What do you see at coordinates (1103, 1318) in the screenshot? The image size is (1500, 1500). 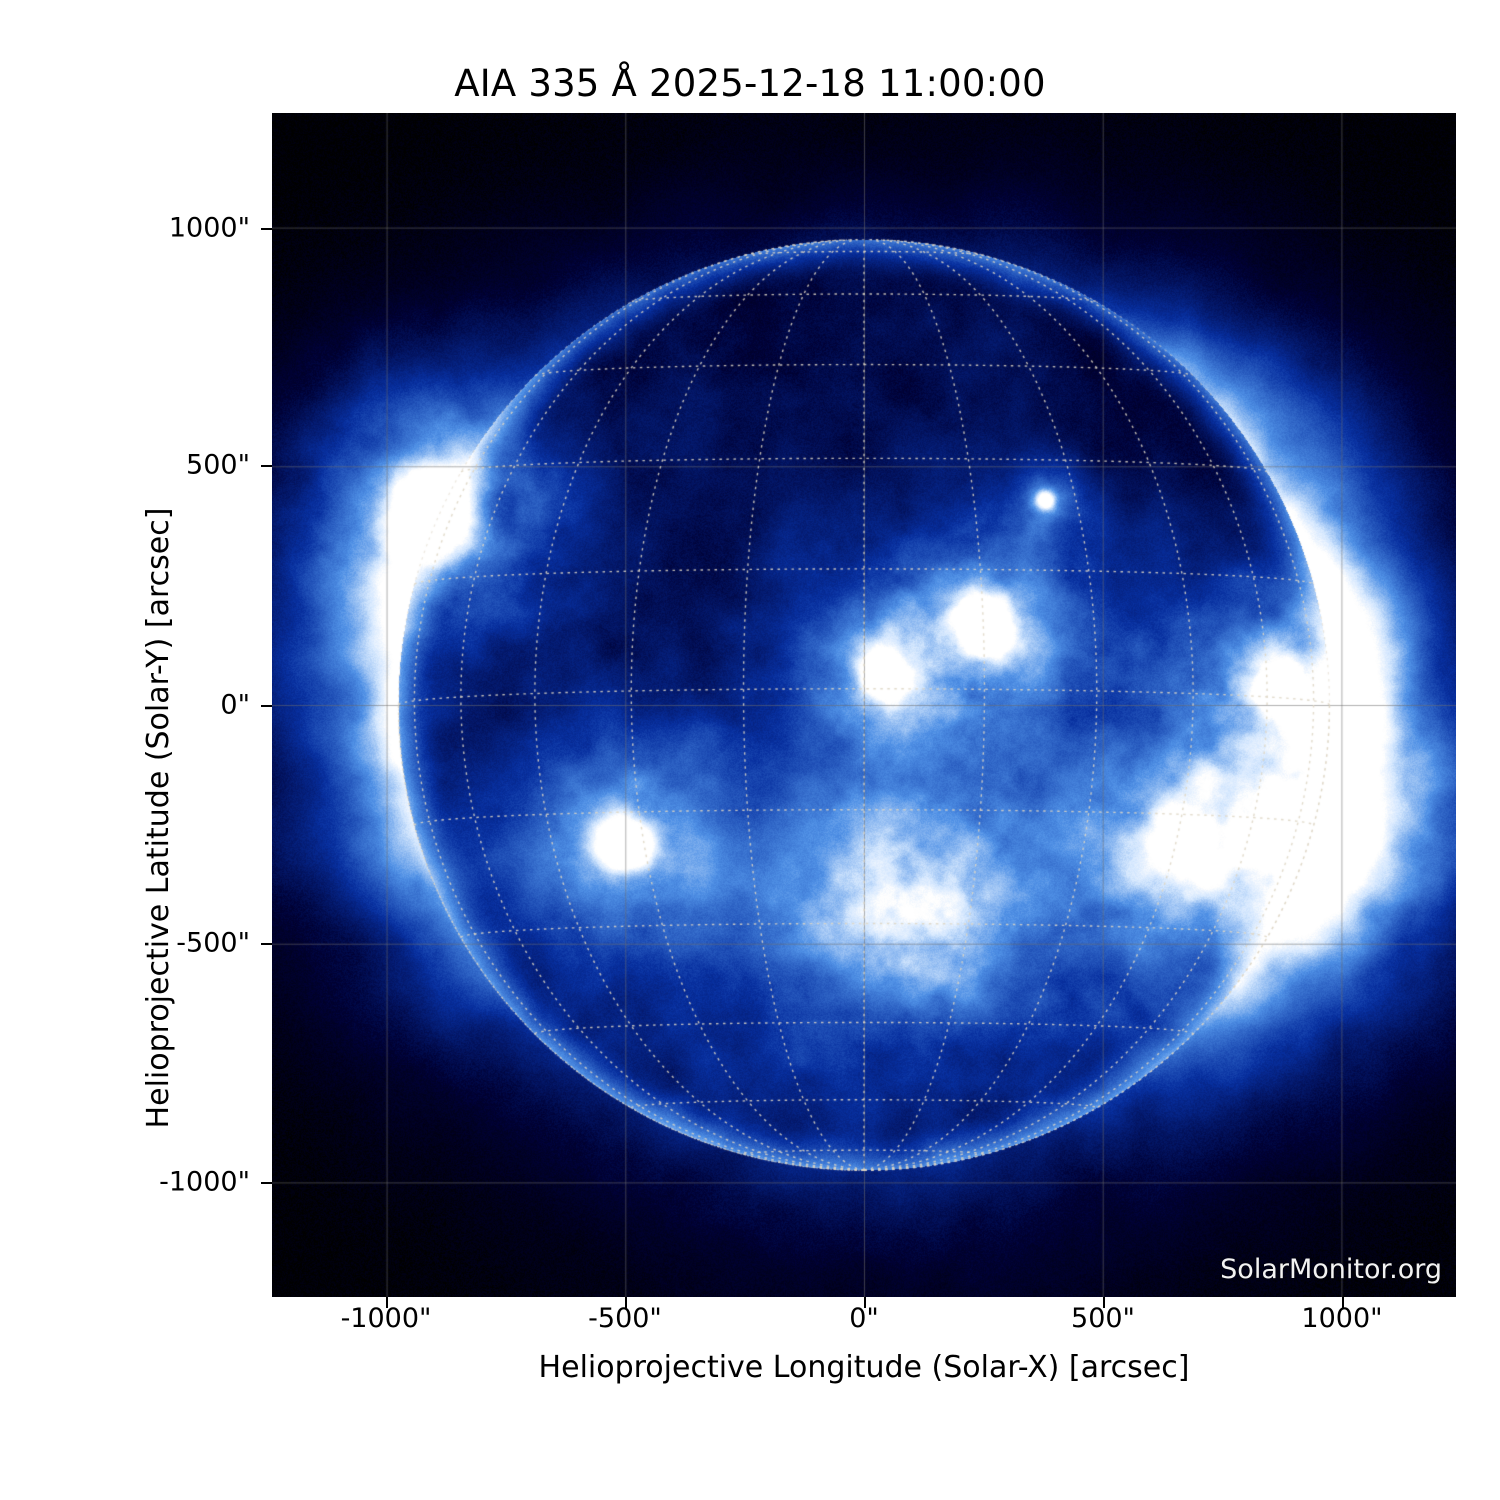 I see `xtick-label-500: 500"` at bounding box center [1103, 1318].